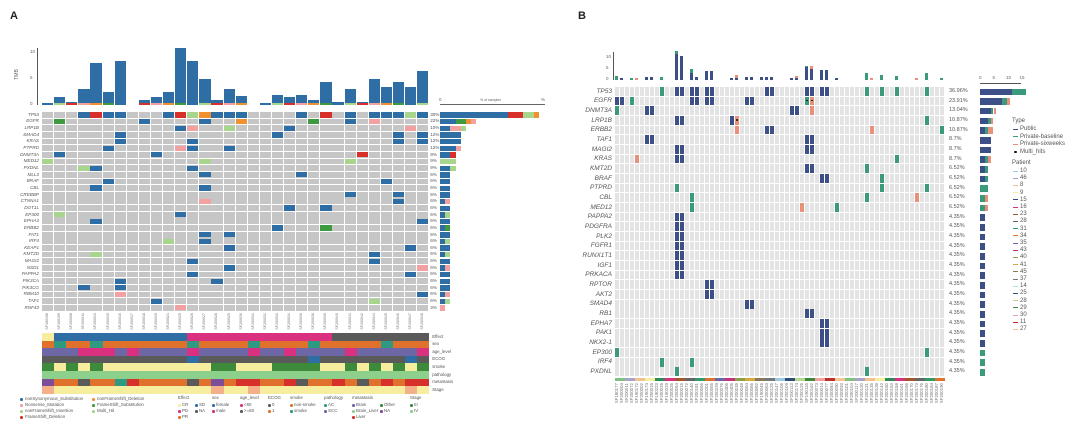 The width and height of the screenshot is (1080, 426). What do you see at coordinates (492, 104) in the screenshot?
I see `freq-axis-line` at bounding box center [492, 104].